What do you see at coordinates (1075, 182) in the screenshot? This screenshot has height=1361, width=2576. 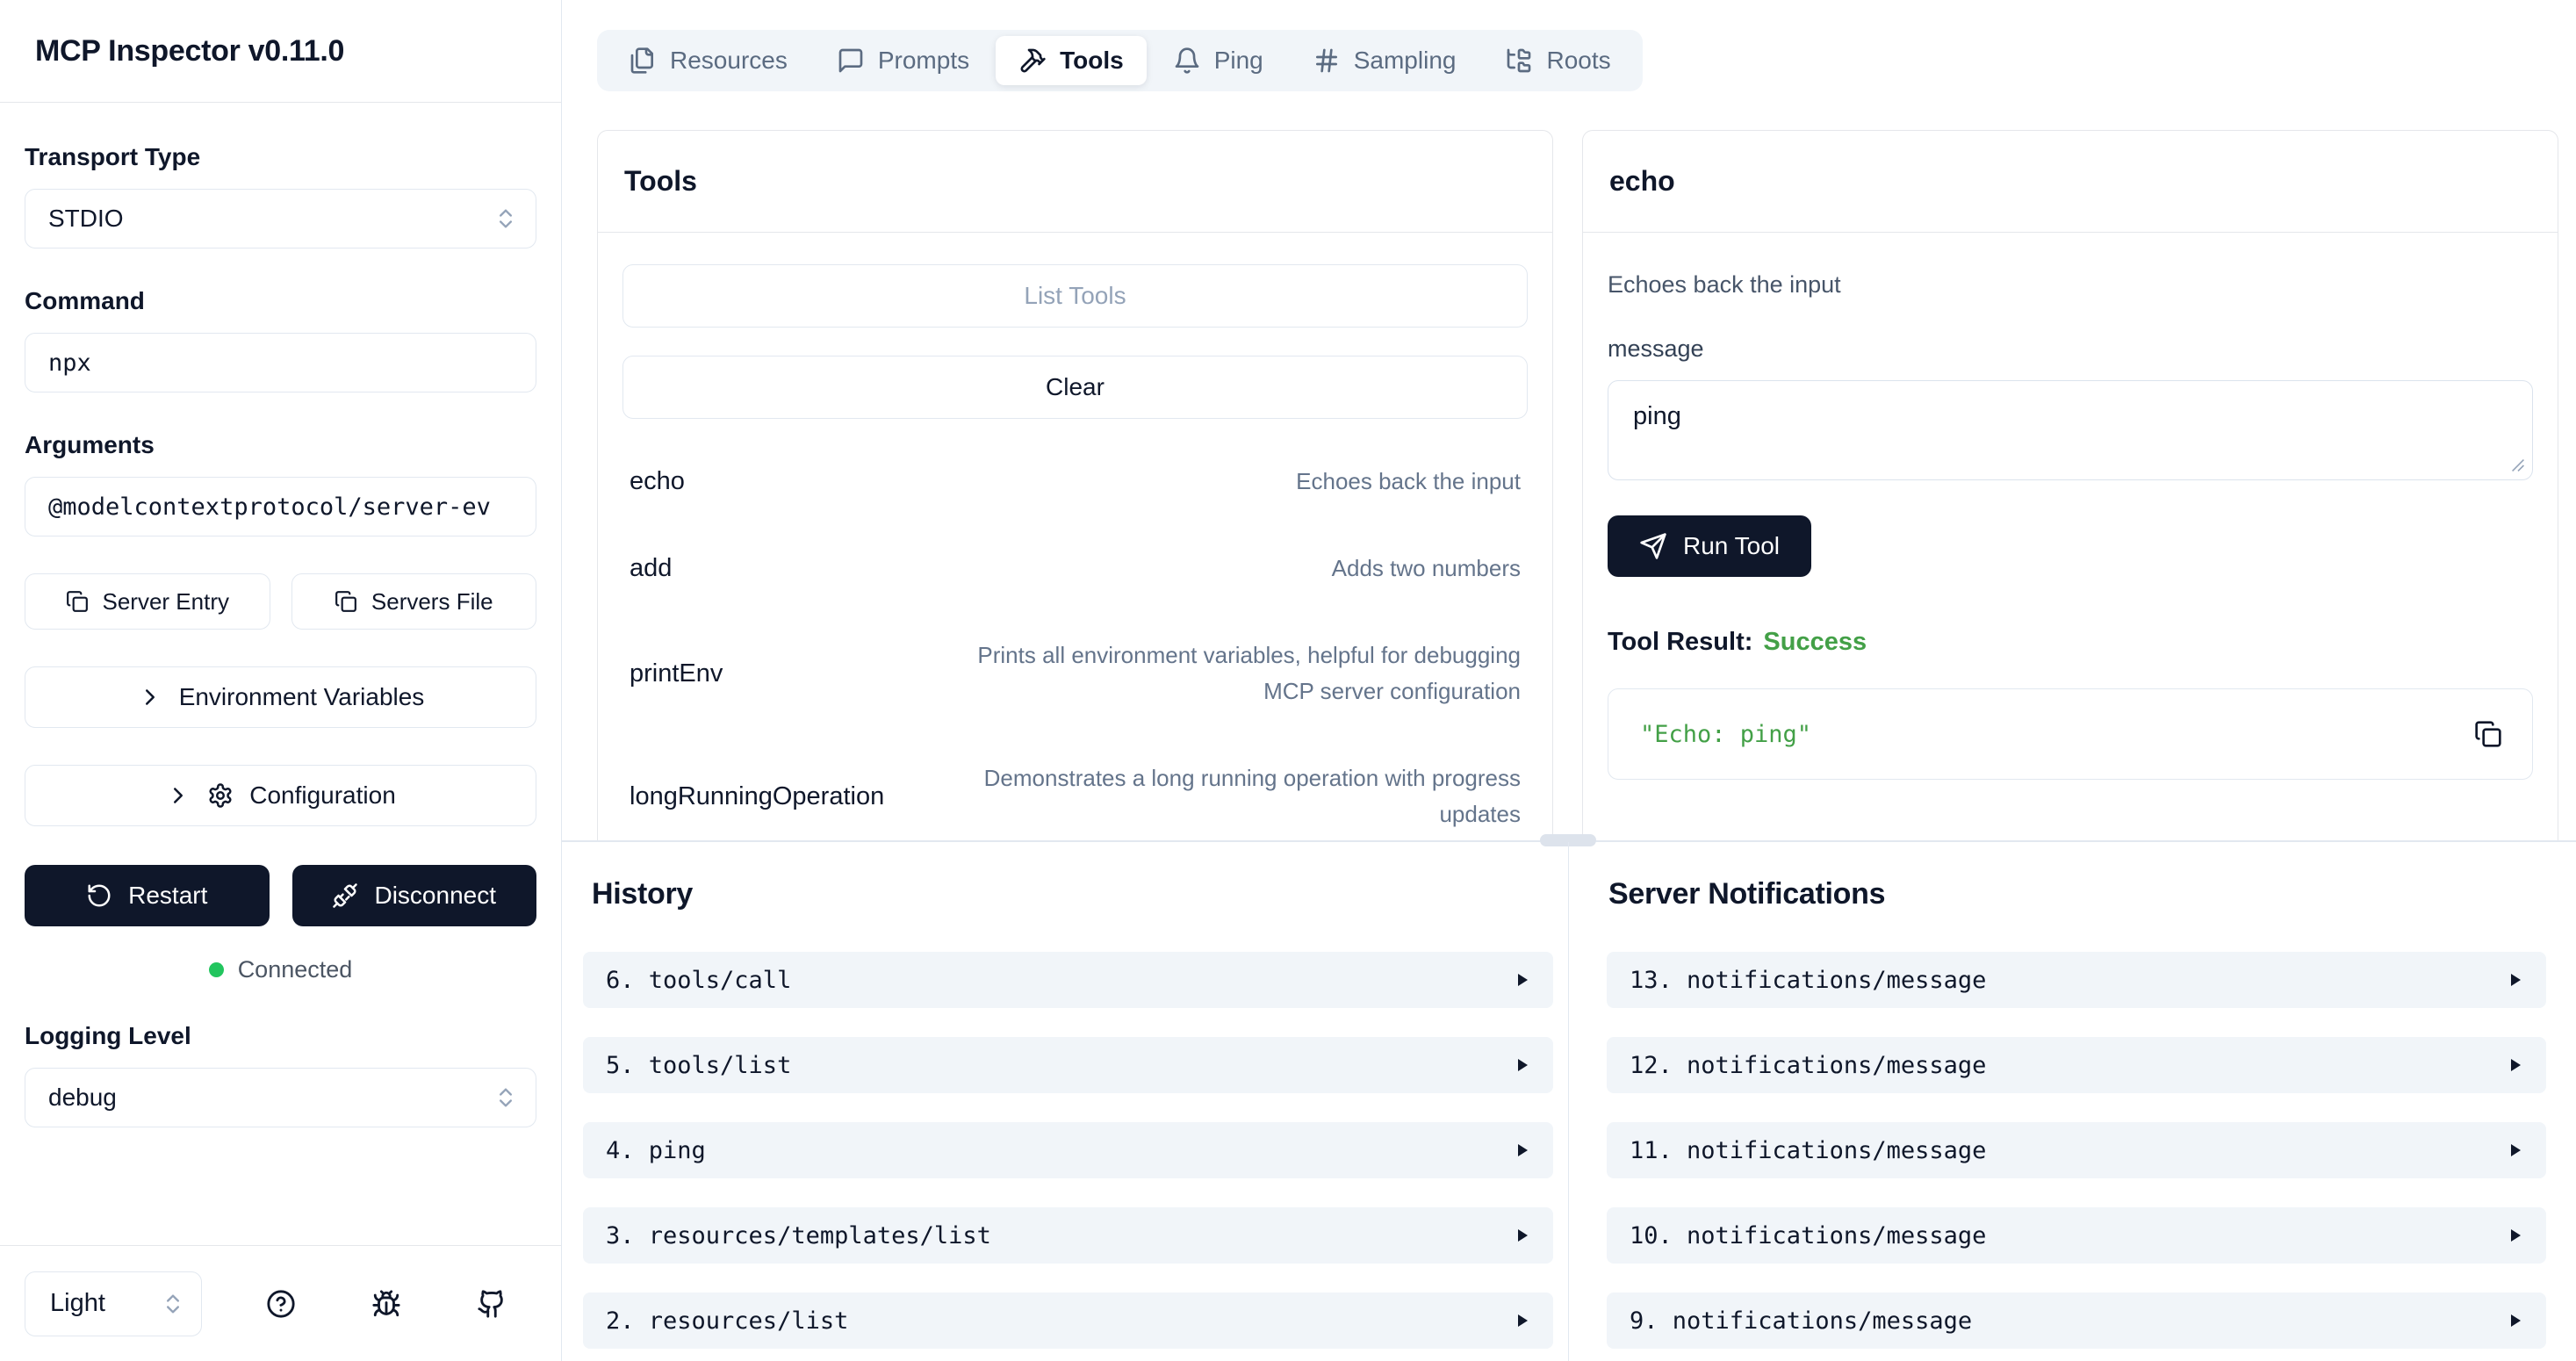 I see `tools-panel-title: Tools` at bounding box center [1075, 182].